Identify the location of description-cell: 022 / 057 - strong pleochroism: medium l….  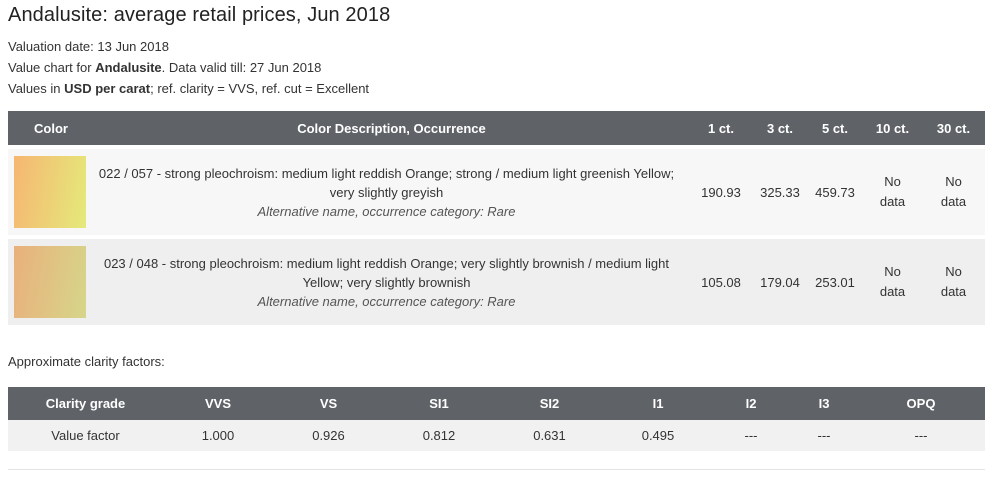
(391, 192).